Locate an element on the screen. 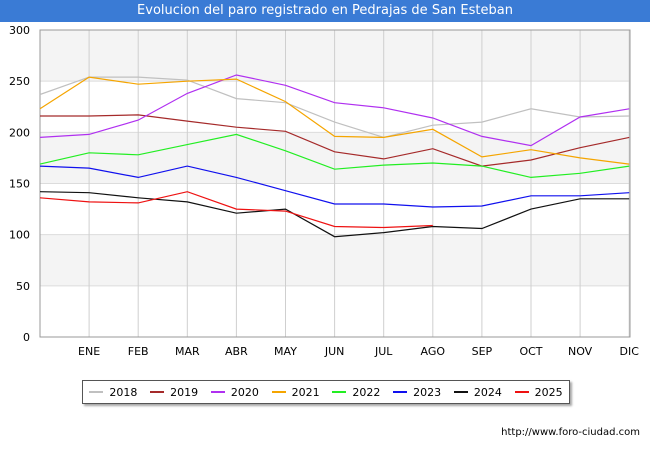  series-line-2024 is located at coordinates (334, 214).